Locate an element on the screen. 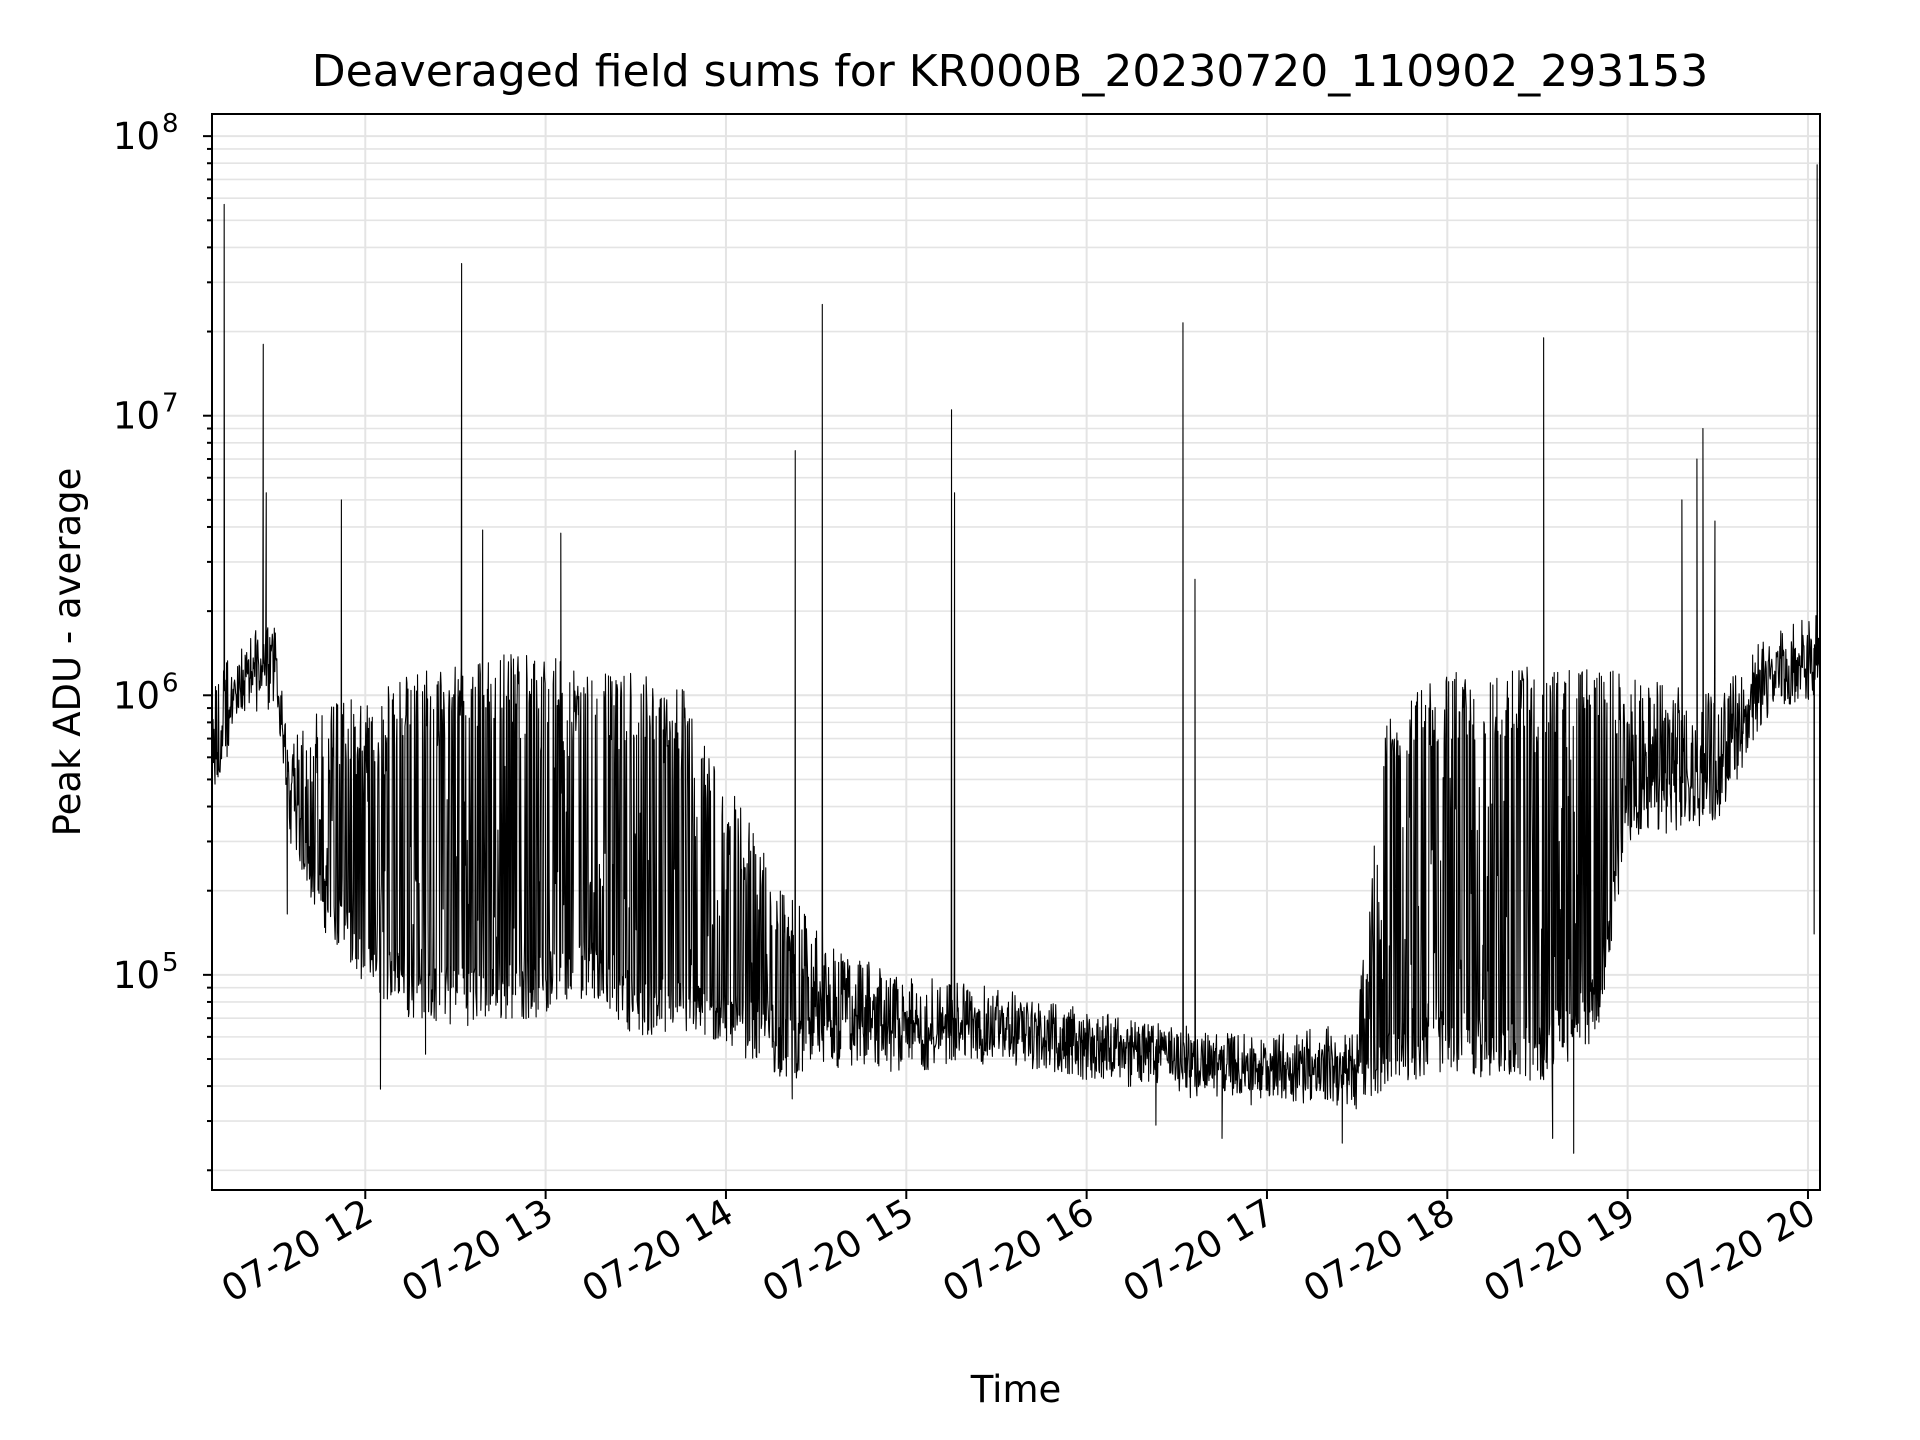 The image size is (1920, 1440). y-axis-label: Peak ADU - average is located at coordinates (67, 652).